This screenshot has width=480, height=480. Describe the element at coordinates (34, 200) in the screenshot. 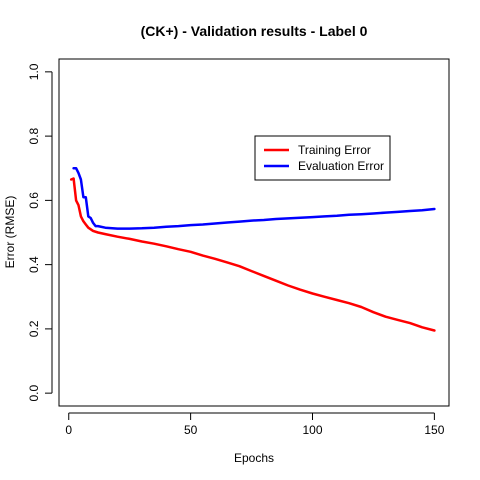

I see `y-tick-label: 0.6` at that location.